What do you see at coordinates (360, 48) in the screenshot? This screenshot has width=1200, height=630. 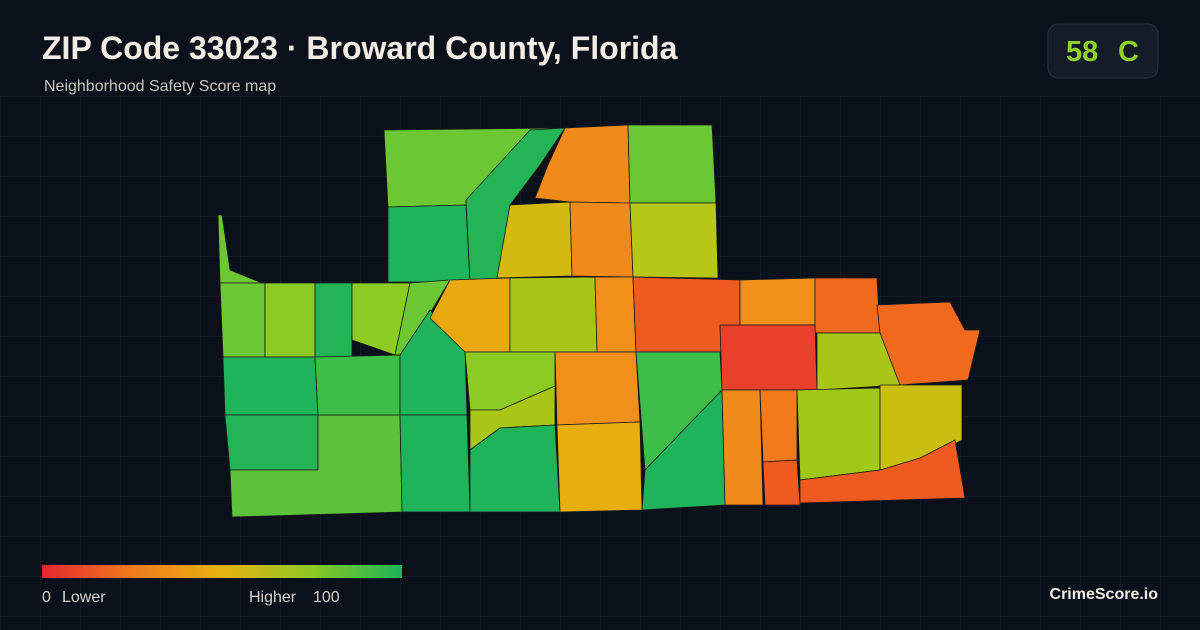 I see `title: ZIP Code 33023 · Broward County, Florida` at bounding box center [360, 48].